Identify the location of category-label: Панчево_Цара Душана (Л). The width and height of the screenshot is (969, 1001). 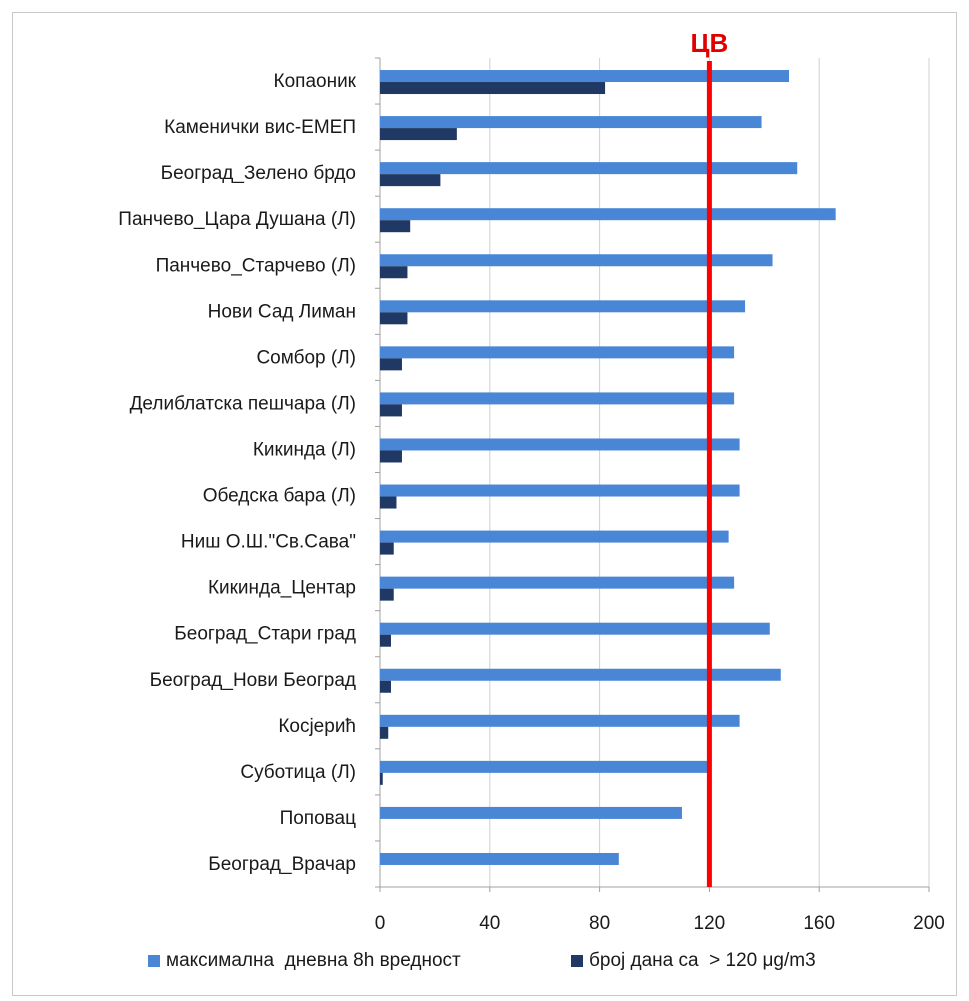
(237, 219).